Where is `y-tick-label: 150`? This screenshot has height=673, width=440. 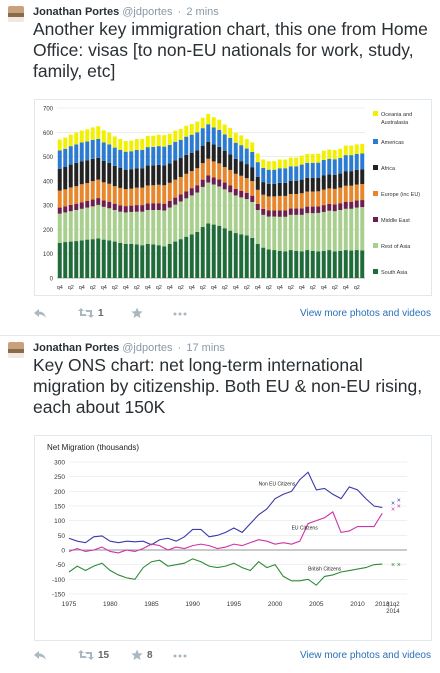 y-tick-label: 150 is located at coordinates (59, 507).